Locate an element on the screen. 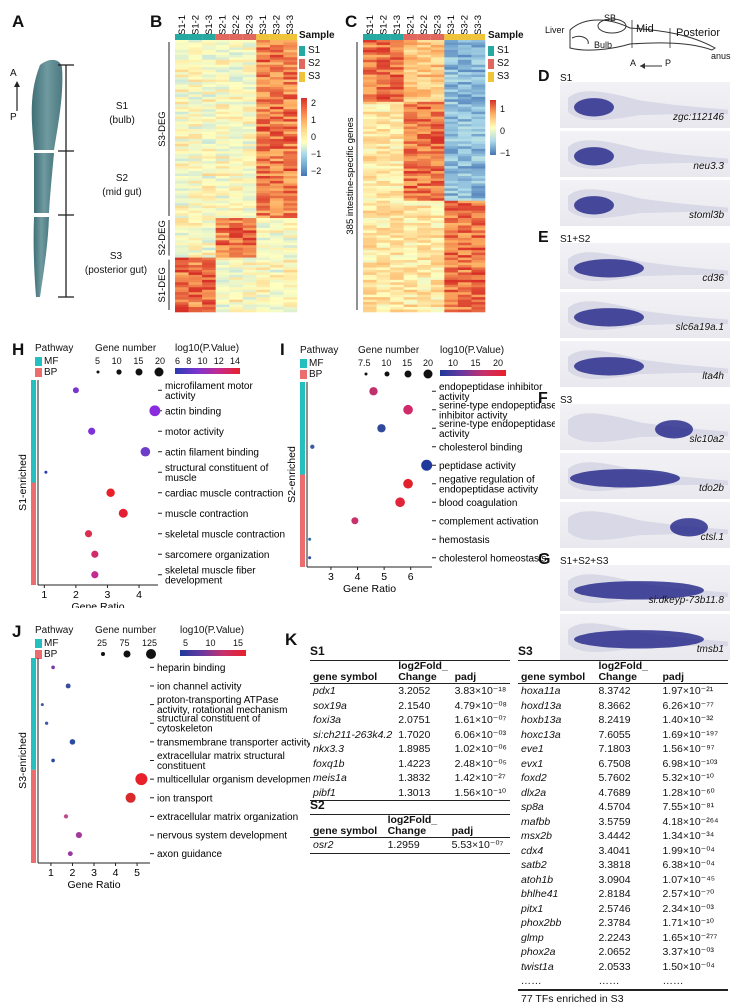 The image size is (738, 1007). s3-h-padj: padj is located at coordinates (673, 677).